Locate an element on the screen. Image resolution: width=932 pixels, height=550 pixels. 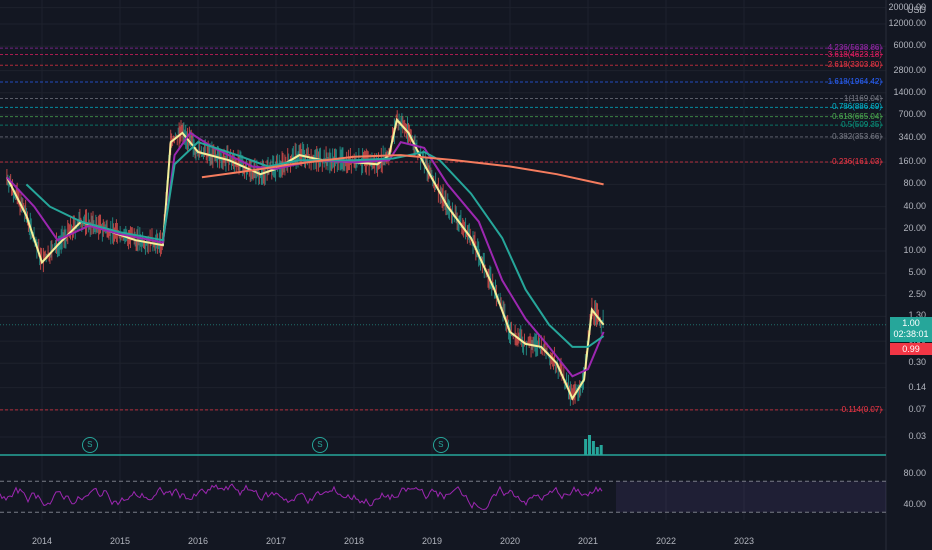
price-axis-tick: 340.00 is located at coordinates (912, 137).